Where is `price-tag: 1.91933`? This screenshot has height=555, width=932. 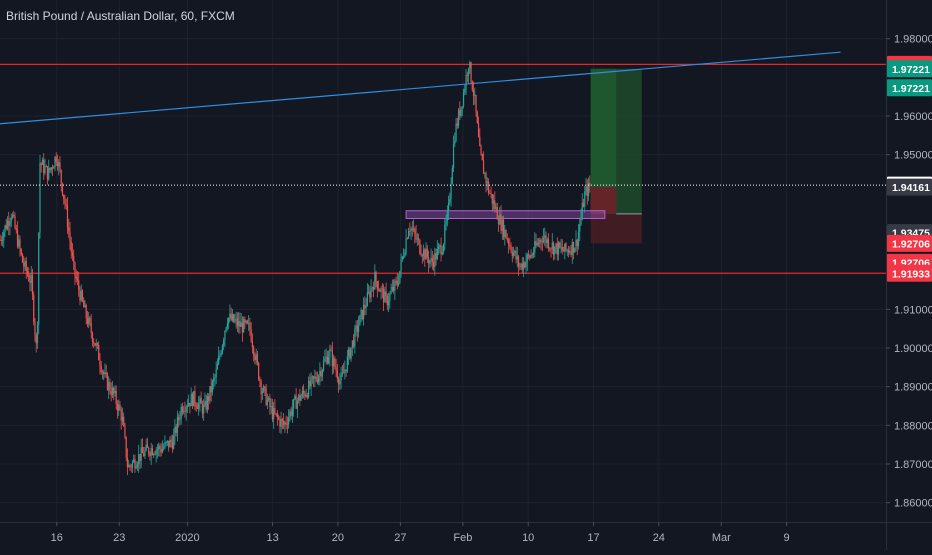 price-tag: 1.91933 is located at coordinates (909, 273).